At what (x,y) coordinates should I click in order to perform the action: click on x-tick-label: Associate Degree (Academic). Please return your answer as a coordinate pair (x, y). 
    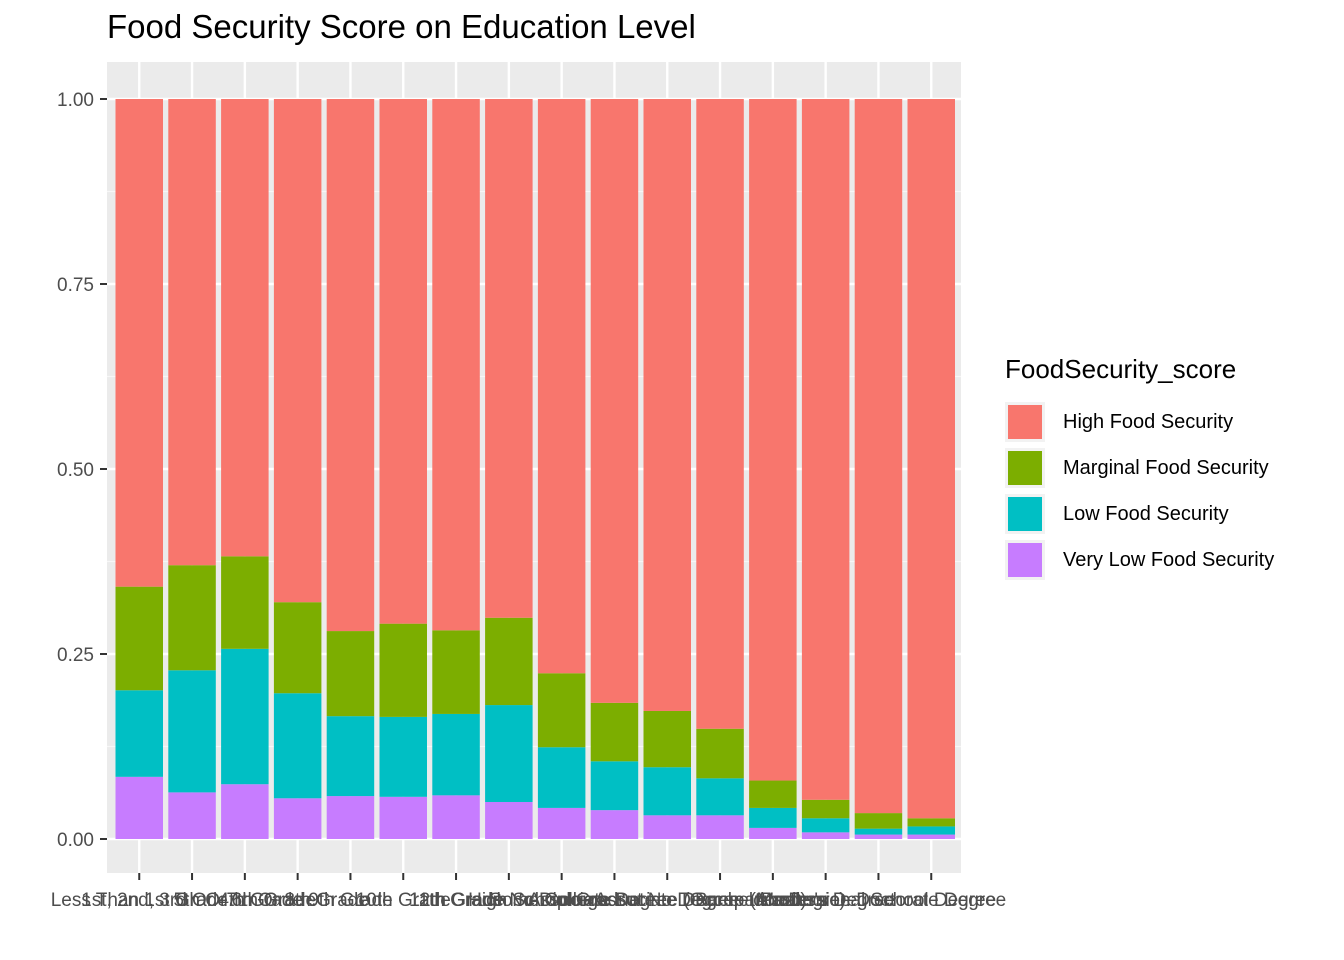
    Looking at the image, I should click on (719, 900).